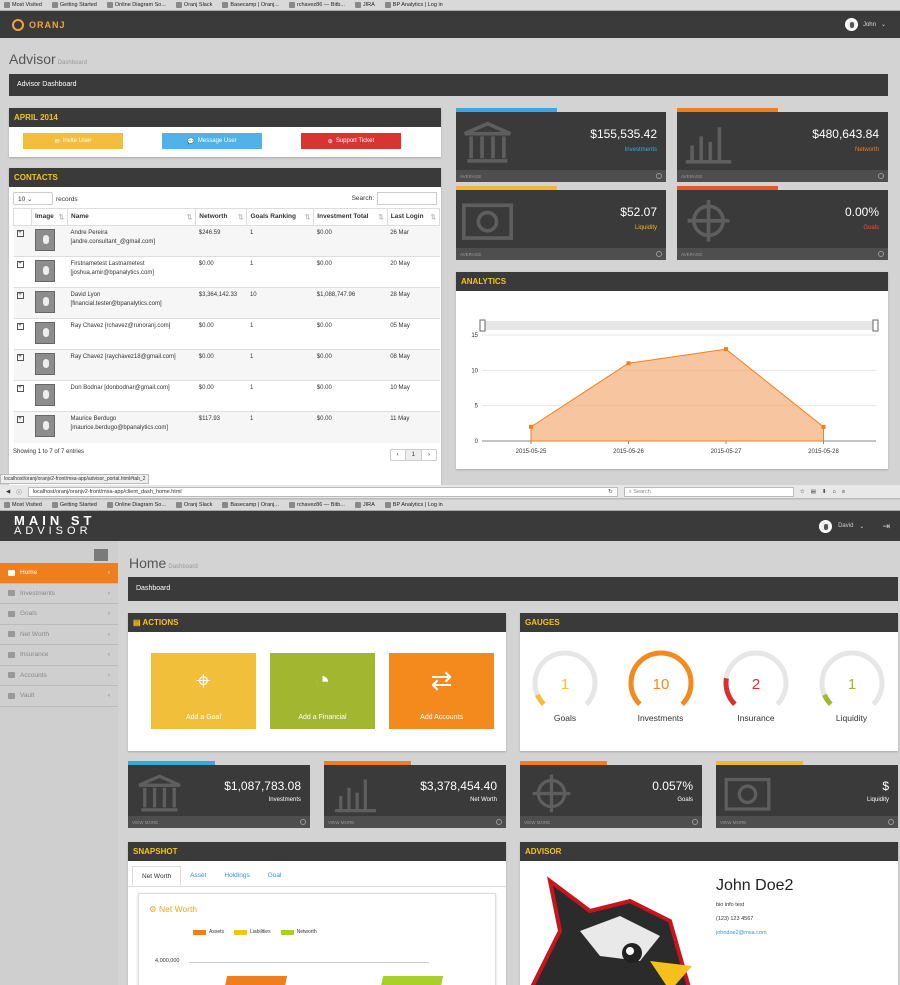  Describe the element at coordinates (212, 141) in the screenshot. I see `message-user-button: 💬 Message User` at that location.